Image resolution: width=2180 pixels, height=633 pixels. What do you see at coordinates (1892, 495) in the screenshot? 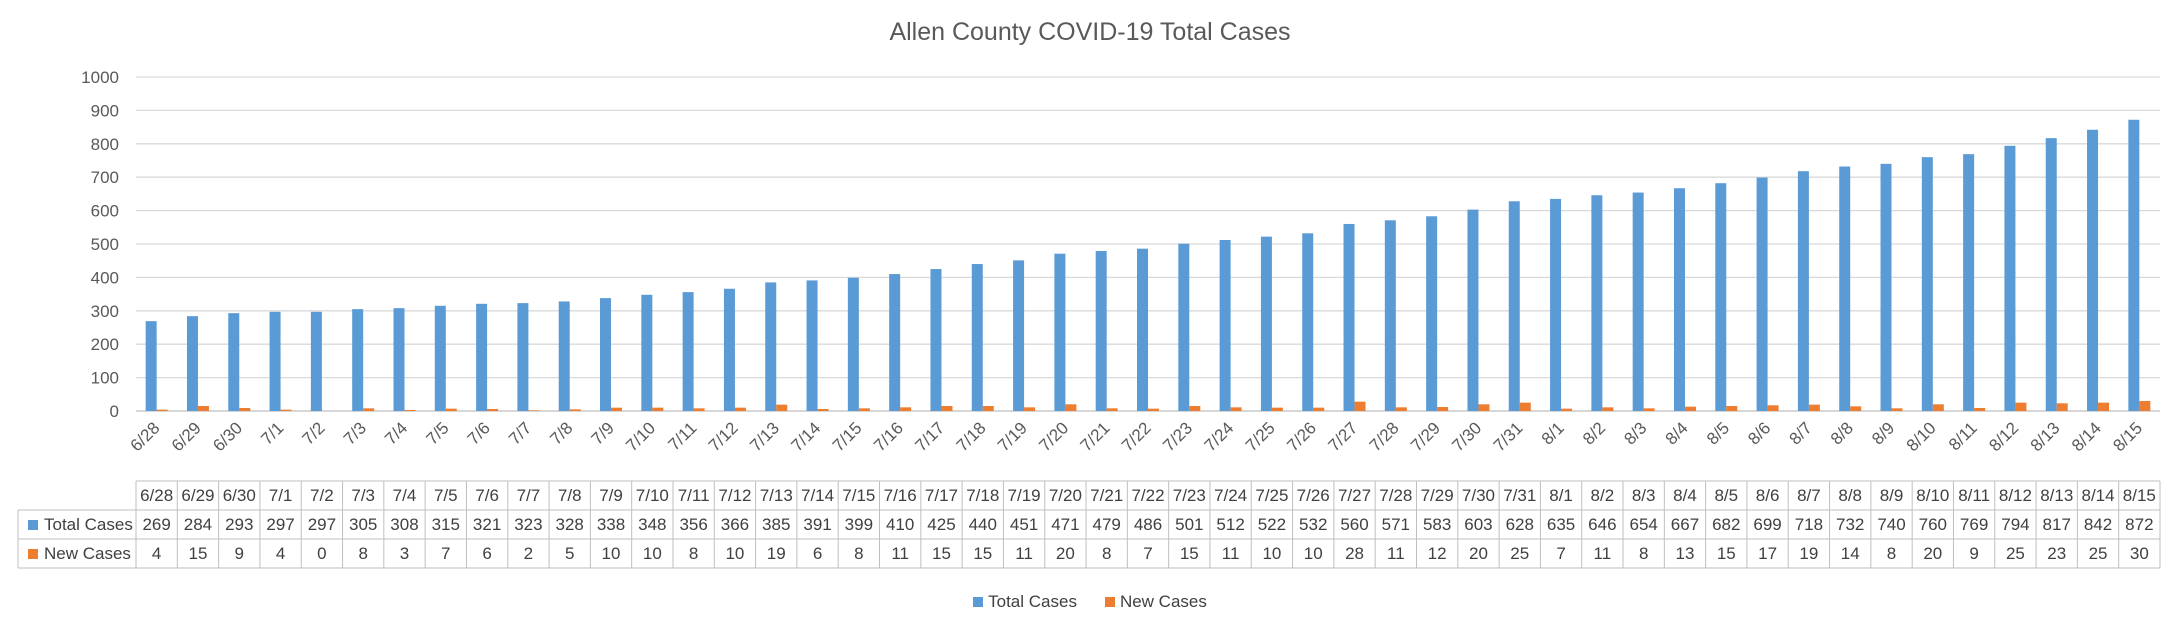
I see `table-header-cell: 8/9` at bounding box center [1892, 495].